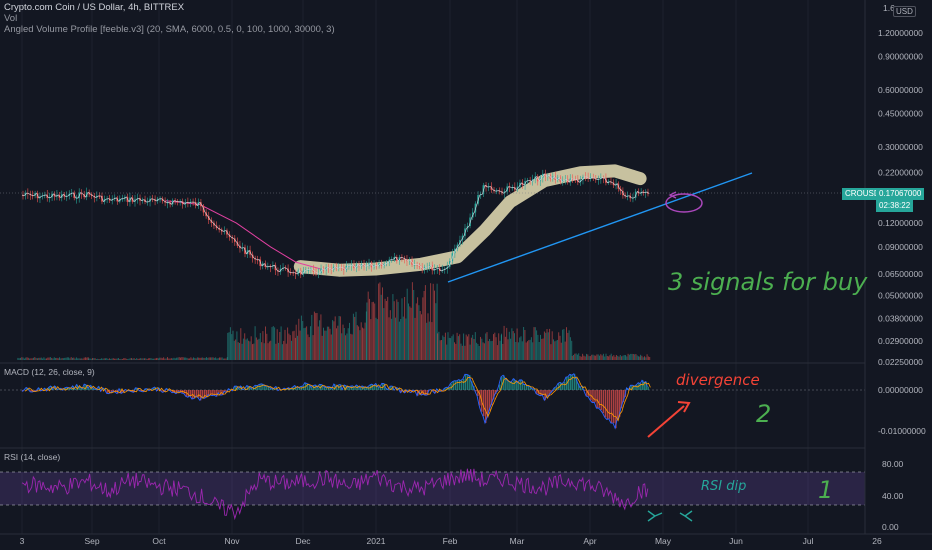 This screenshot has height=550, width=932. I want to click on rsi-title: RSI (14, close), so click(32, 457).